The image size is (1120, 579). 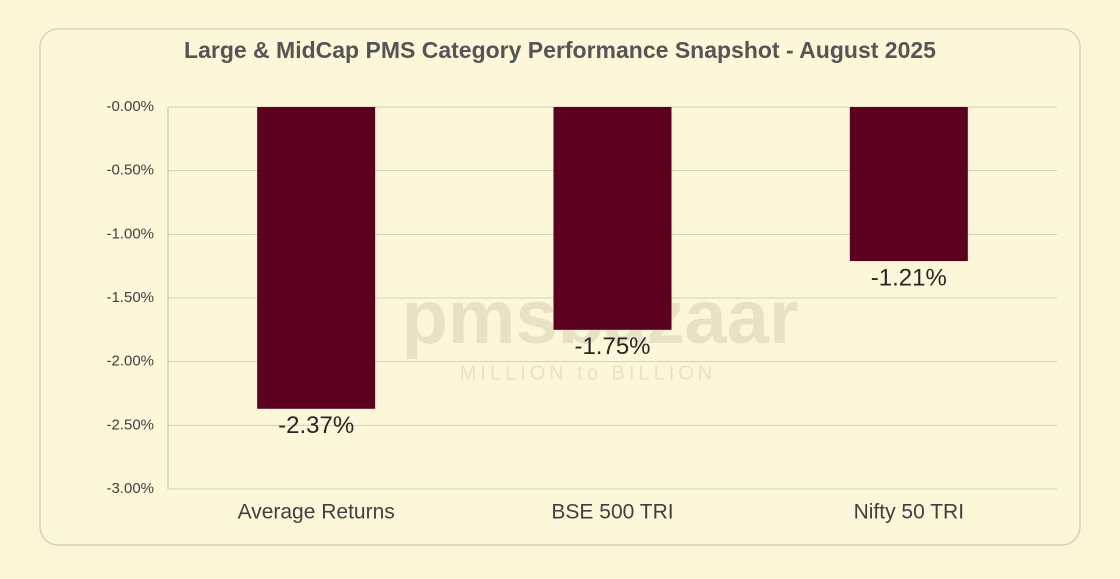 What do you see at coordinates (130, 233) in the screenshot?
I see `y-tick-label: -1.00%` at bounding box center [130, 233].